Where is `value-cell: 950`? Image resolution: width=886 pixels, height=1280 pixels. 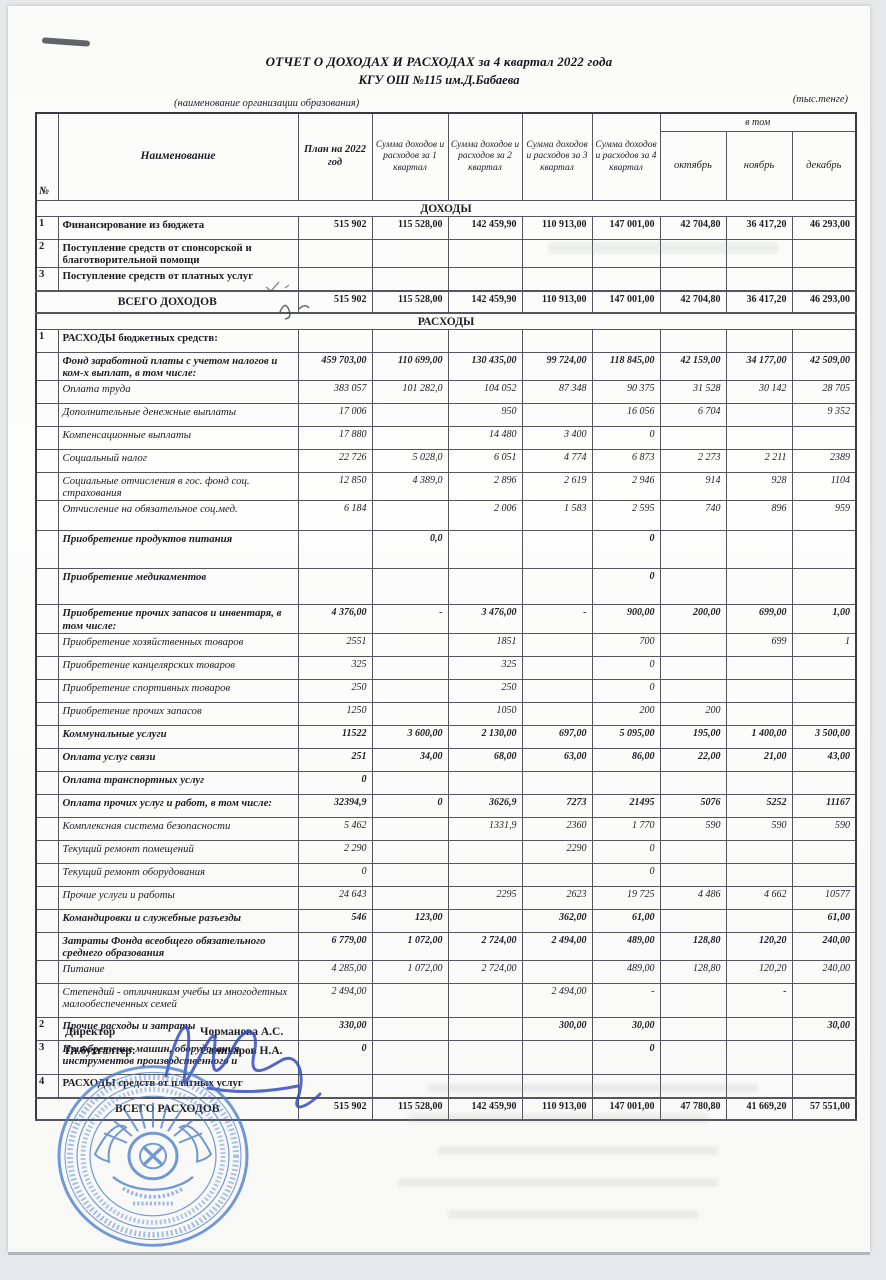 value-cell: 950 is located at coordinates (485, 415).